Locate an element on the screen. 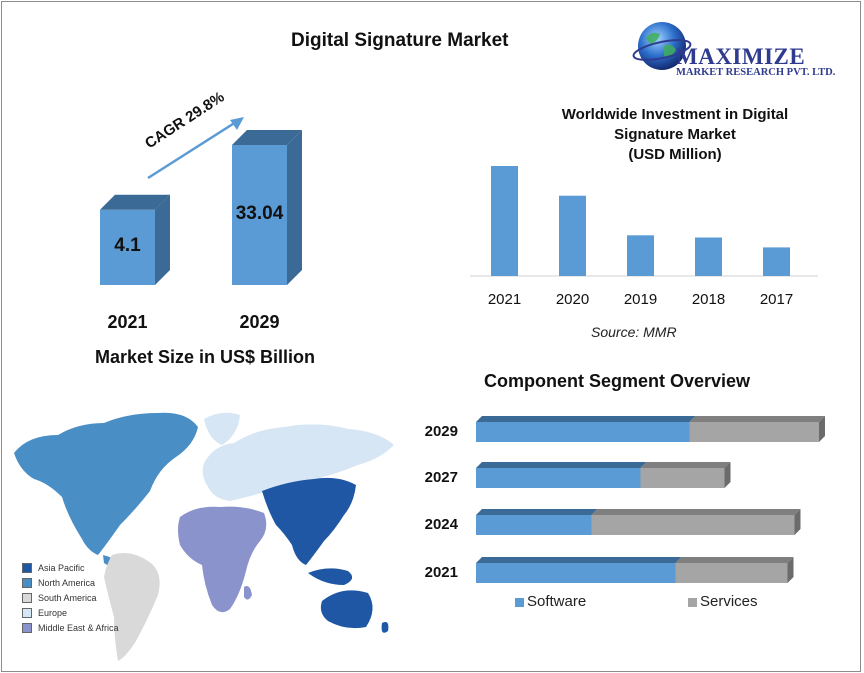 The image size is (864, 673). map-legend-label: Europe is located at coordinates (53, 612).